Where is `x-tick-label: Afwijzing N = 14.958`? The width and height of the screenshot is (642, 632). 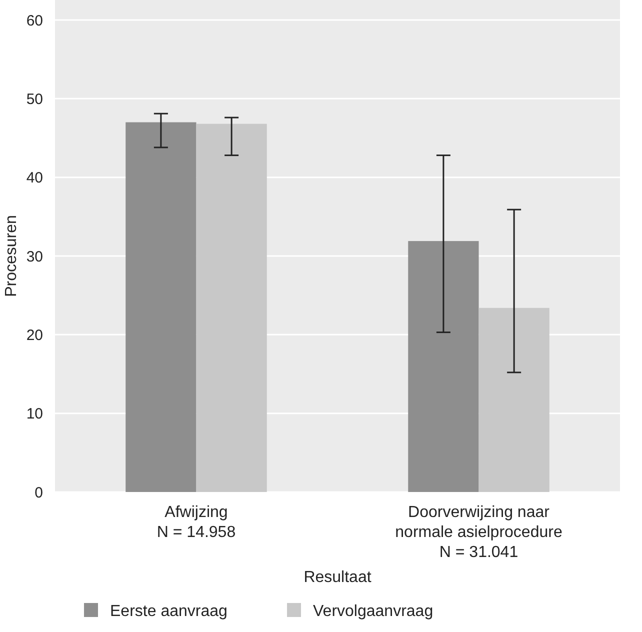
x-tick-label: Afwijzing N = 14.958 is located at coordinates (196, 522).